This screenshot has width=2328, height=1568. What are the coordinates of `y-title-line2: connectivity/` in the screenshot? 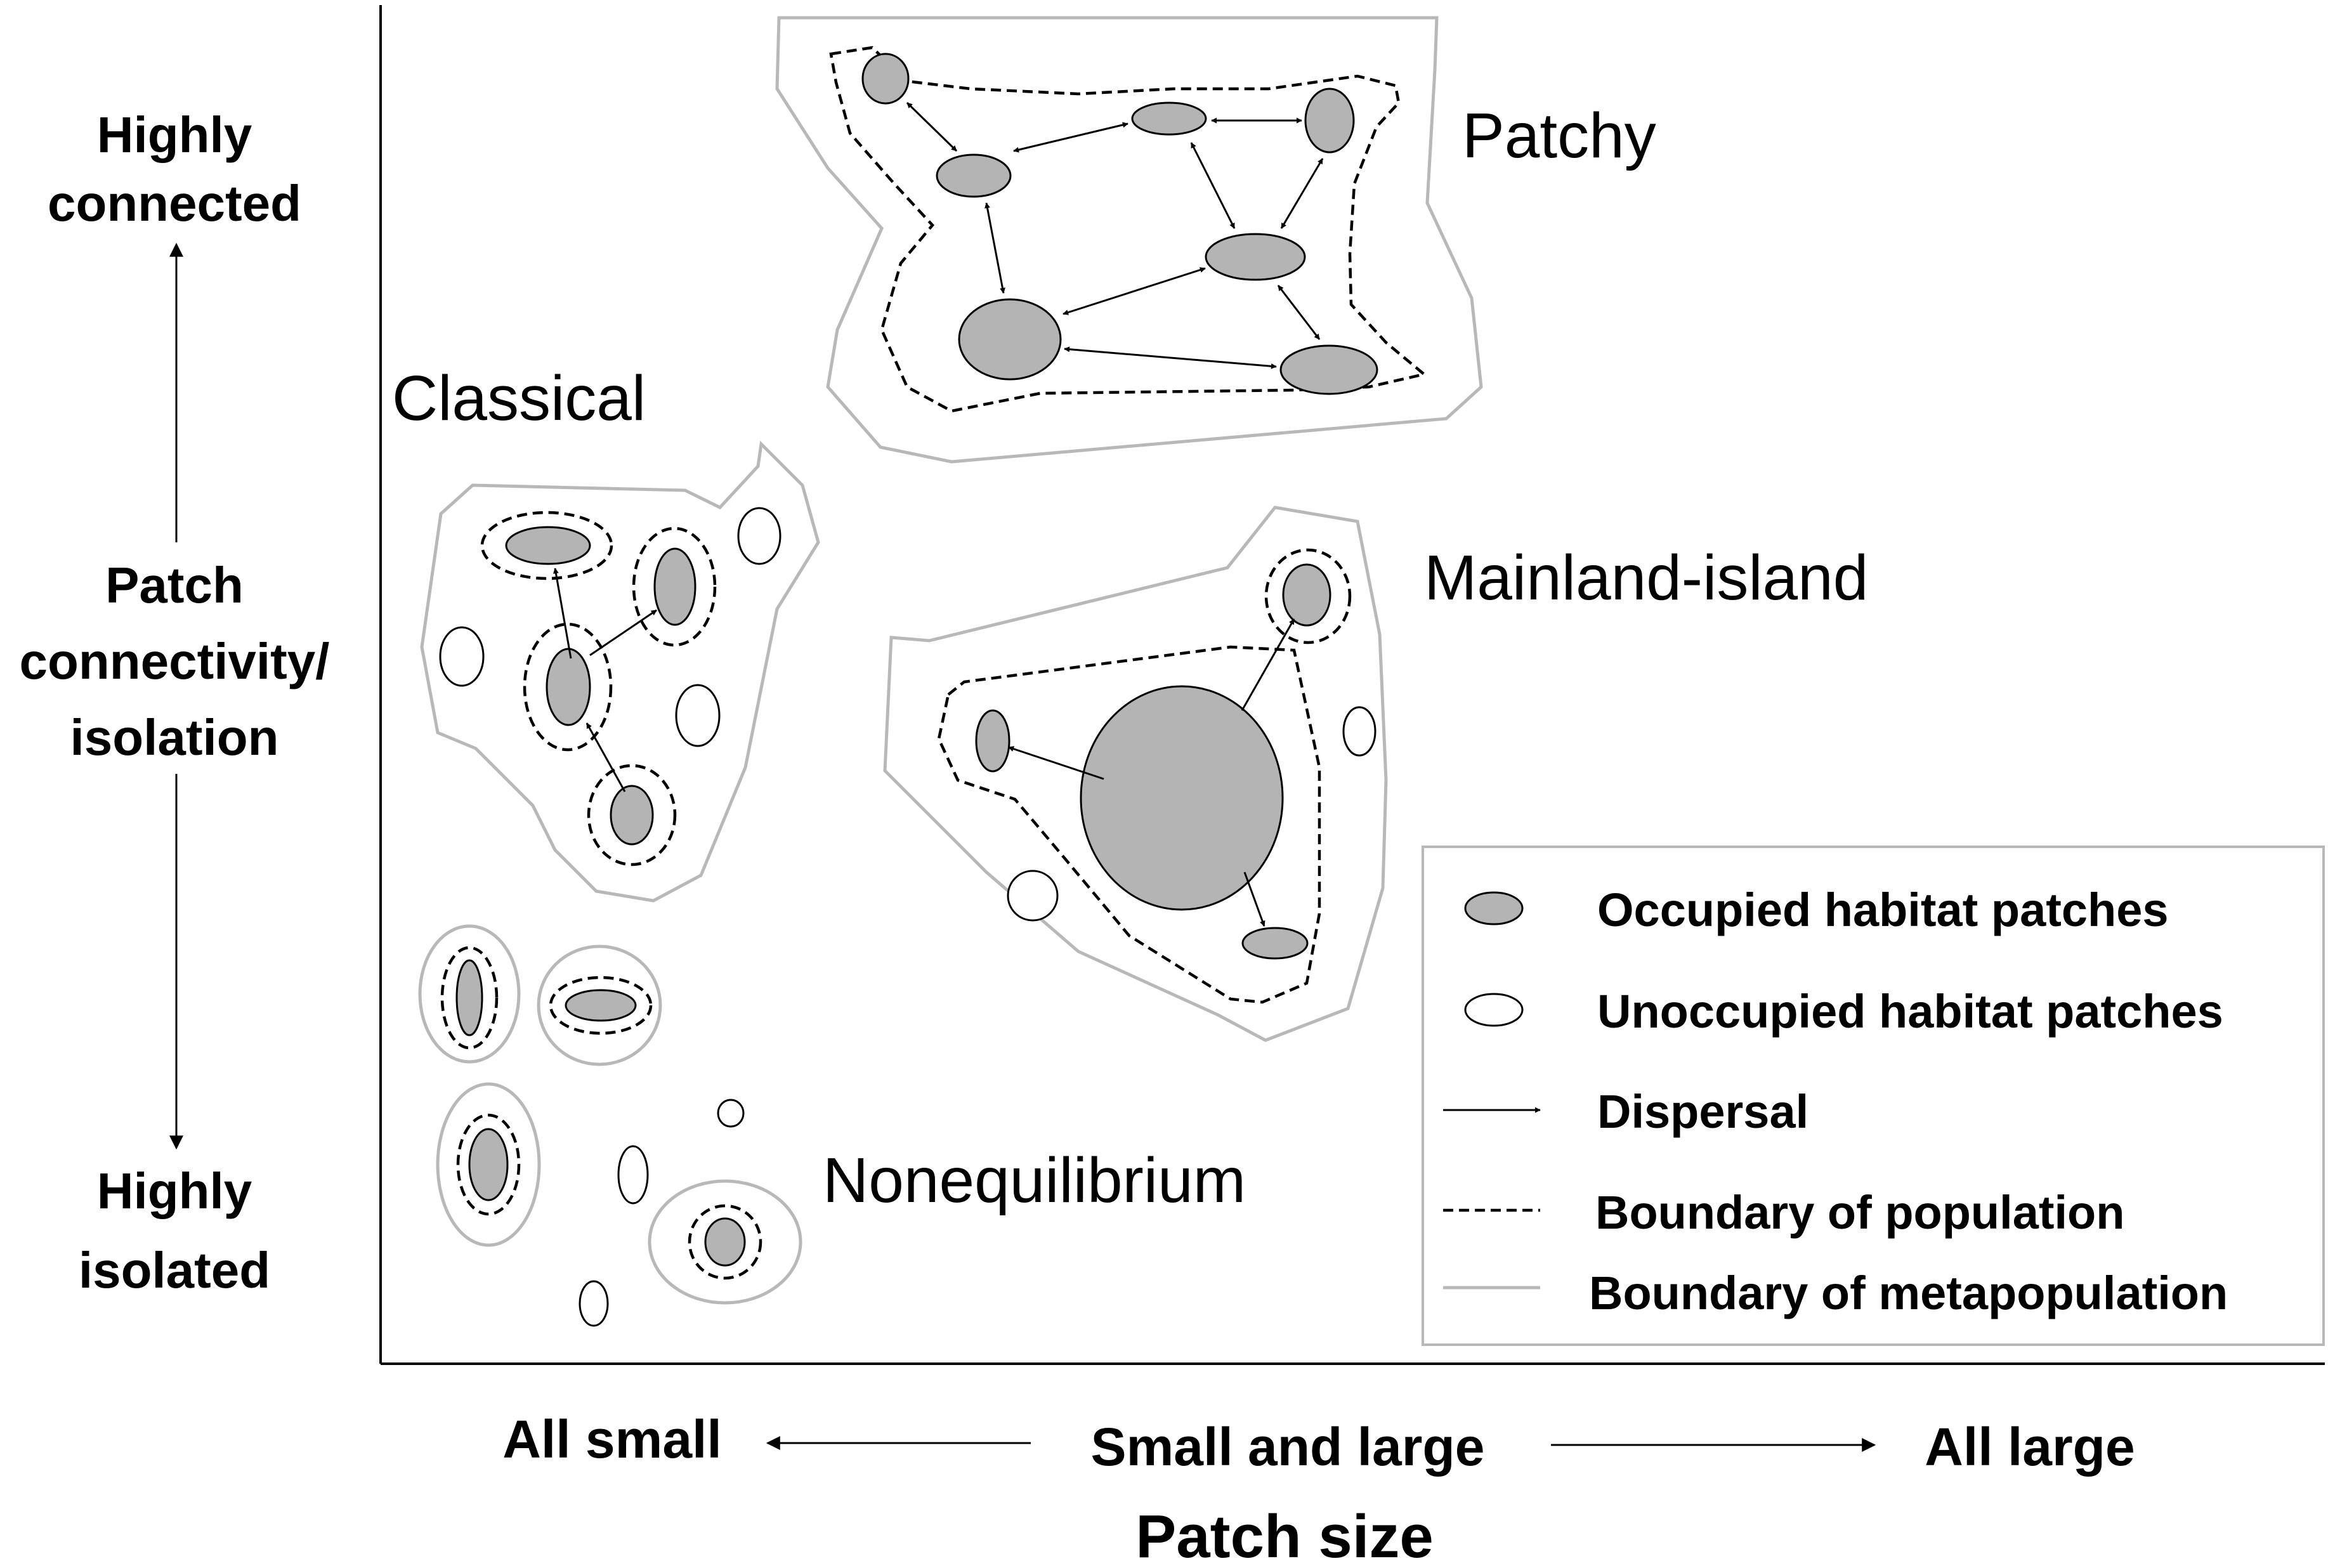 It's located at (174, 661).